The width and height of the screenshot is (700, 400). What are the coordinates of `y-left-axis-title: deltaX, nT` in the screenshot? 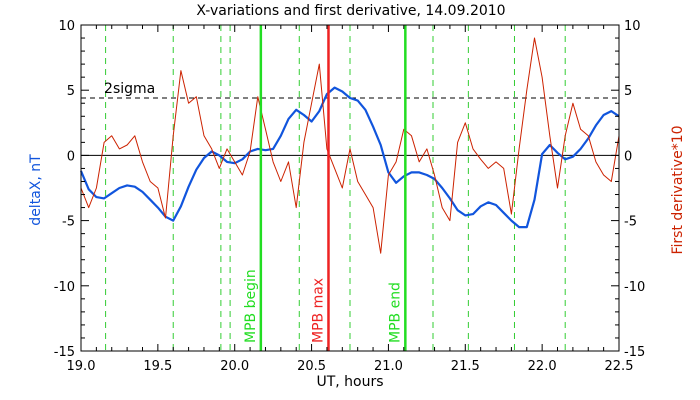 It's located at (36, 190).